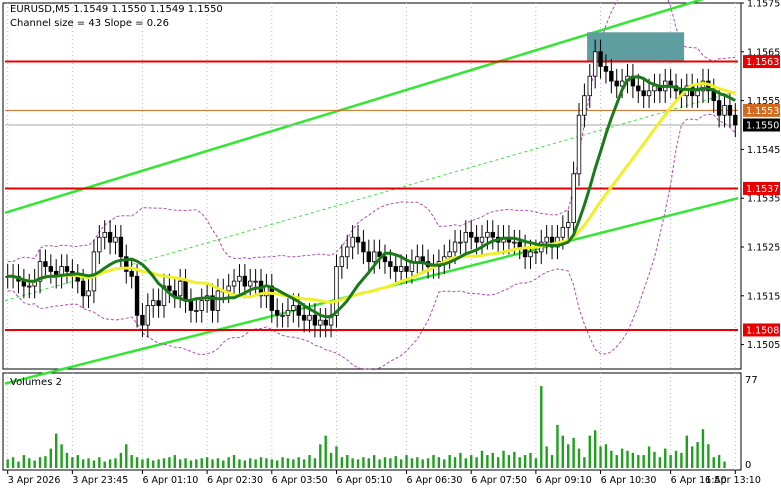 The width and height of the screenshot is (781, 489). Describe the element at coordinates (435, 480) in the screenshot. I see `time-tick-label: 6 Apr 06:30` at that location.